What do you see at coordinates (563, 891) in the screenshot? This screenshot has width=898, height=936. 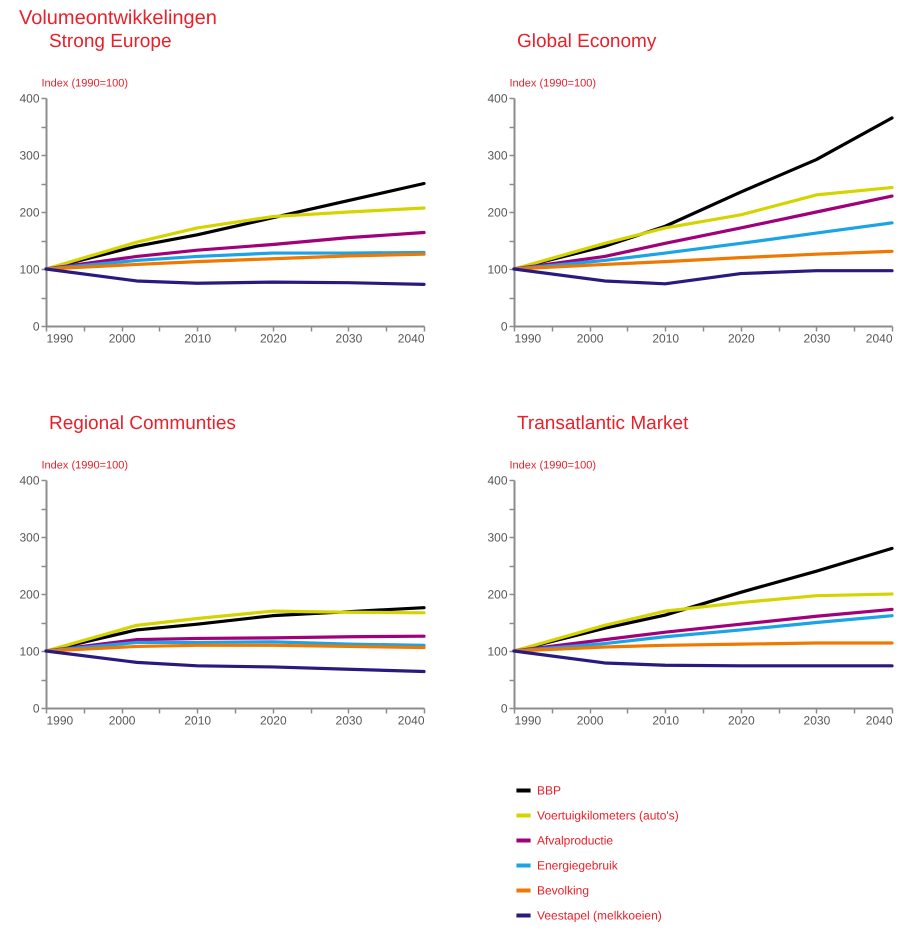 I see `legend-label: Bevolking` at bounding box center [563, 891].